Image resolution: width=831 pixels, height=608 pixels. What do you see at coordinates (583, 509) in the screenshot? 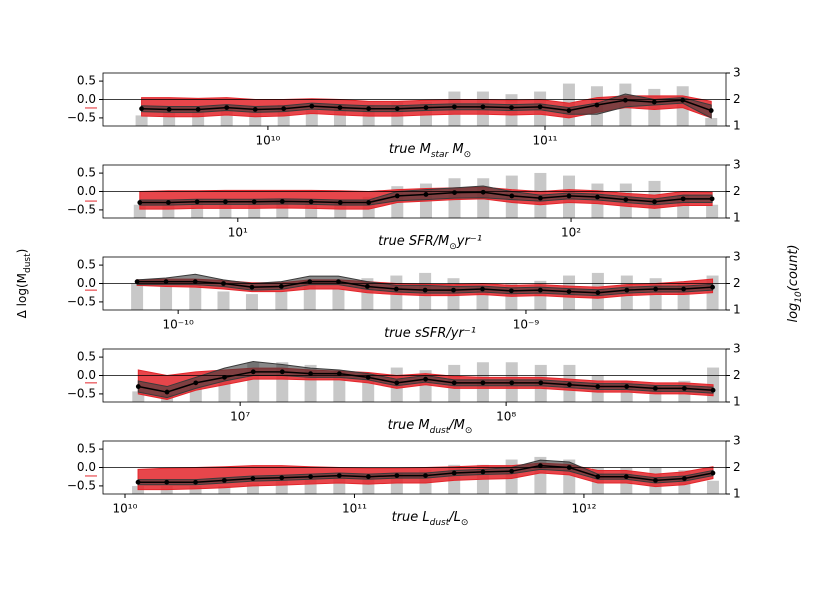
I see `x-tick-label: 10¹²` at bounding box center [583, 509].